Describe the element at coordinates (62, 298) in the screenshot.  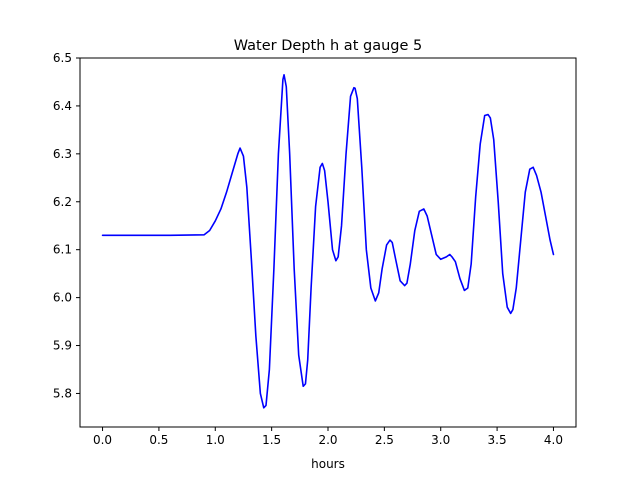
I see `y-tick-label: 6.0` at that location.